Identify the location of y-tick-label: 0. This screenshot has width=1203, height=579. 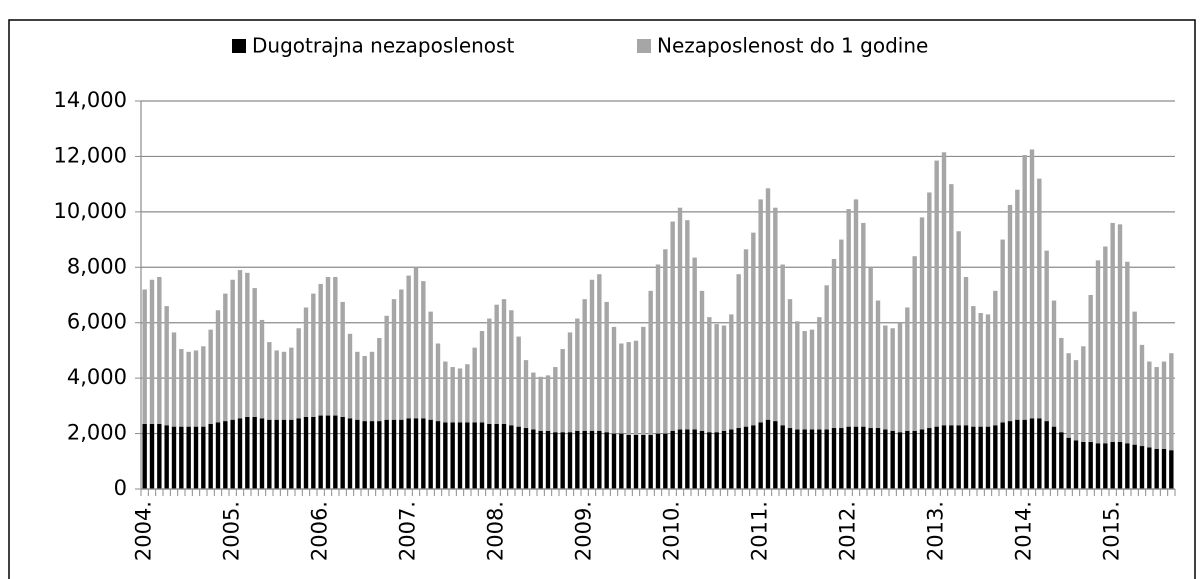
(120, 488).